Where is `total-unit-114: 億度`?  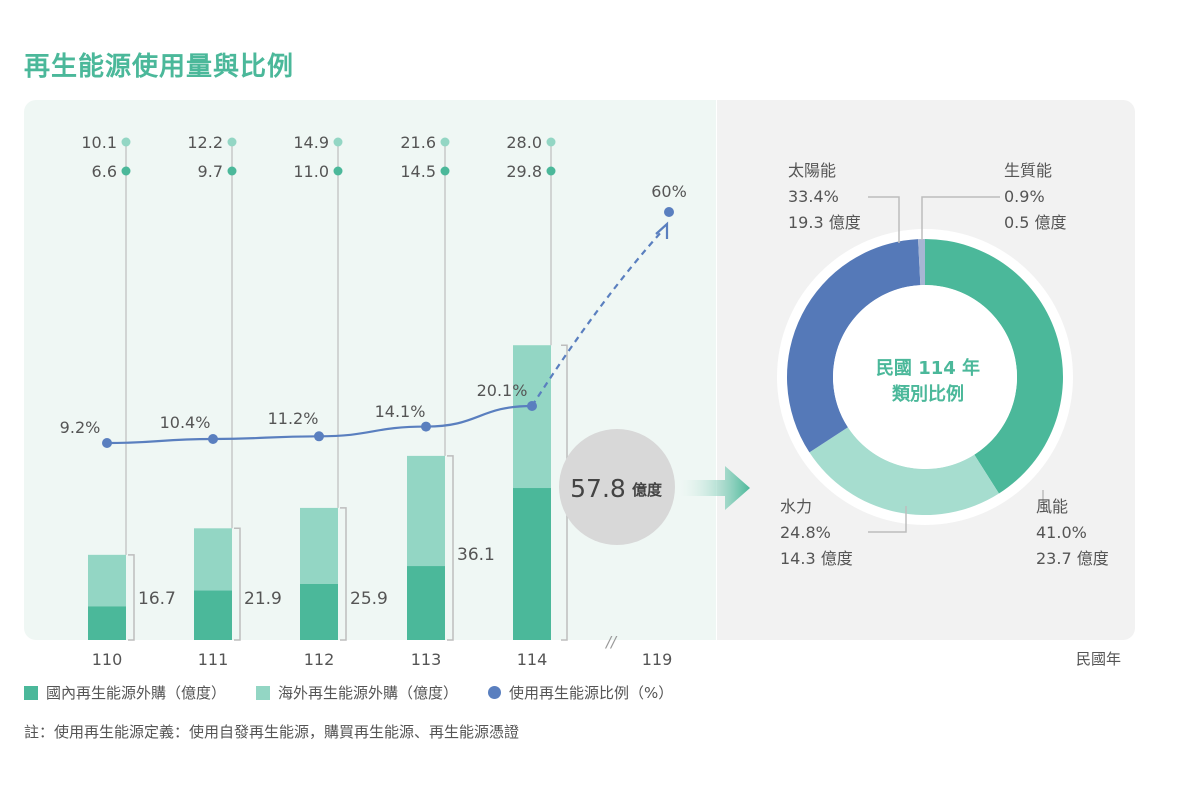 total-unit-114: 億度 is located at coordinates (647, 490).